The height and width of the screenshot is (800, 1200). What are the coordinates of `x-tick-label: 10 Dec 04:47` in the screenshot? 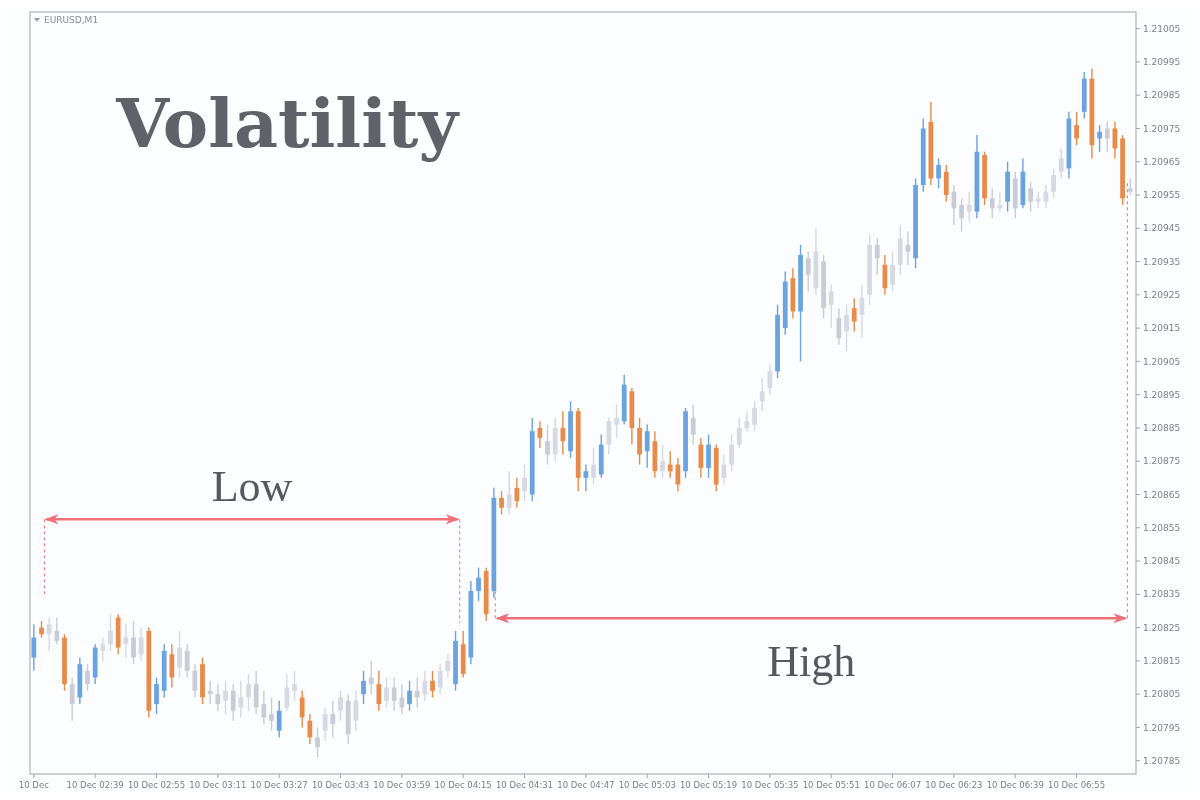 It's located at (586, 785).